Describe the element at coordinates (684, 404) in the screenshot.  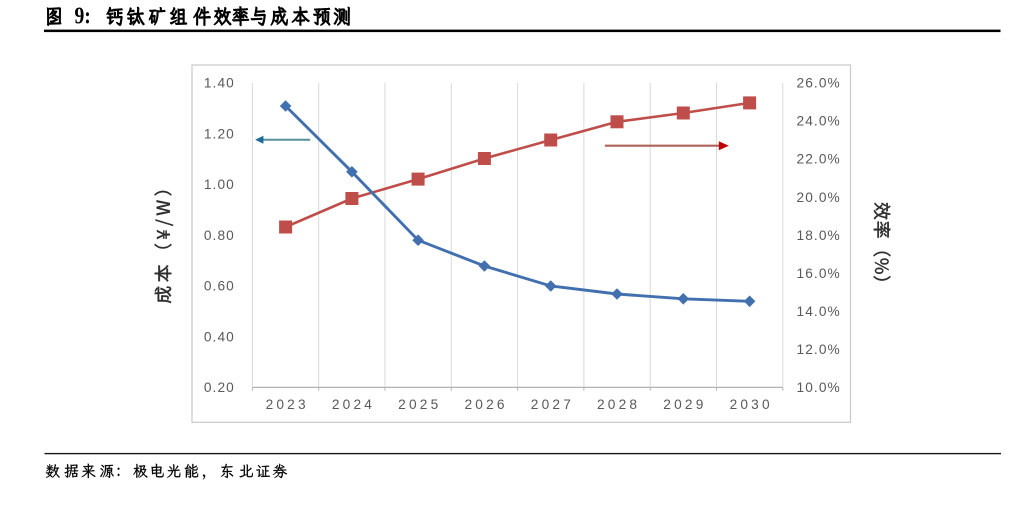
I see `svg-text: 2029` at that location.